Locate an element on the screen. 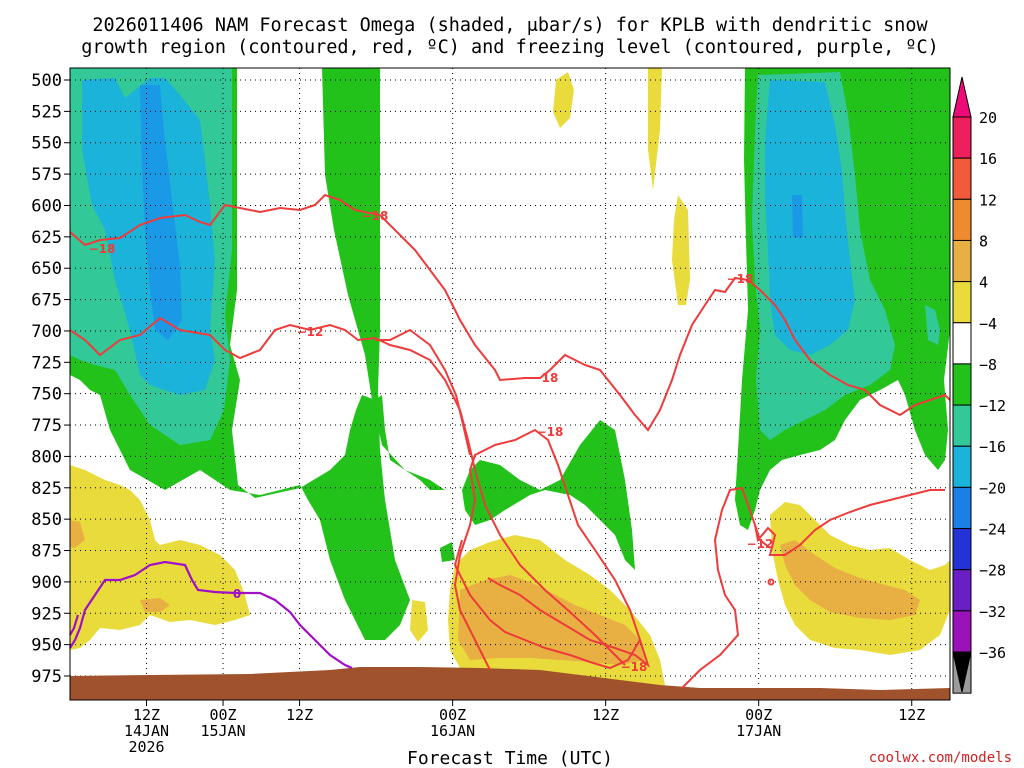  omega-region-green-middle is located at coordinates (548, 495).